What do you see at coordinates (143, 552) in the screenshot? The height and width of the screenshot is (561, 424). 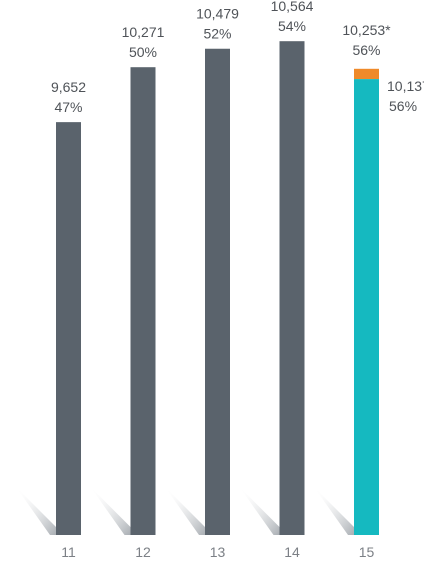 I see `x-tick-label: 12` at bounding box center [143, 552].